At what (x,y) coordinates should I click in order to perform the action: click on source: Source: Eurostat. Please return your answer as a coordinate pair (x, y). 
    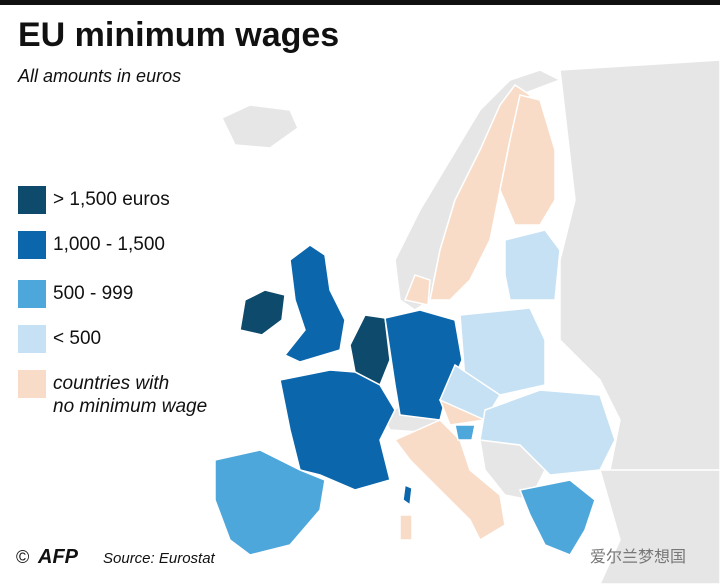
    Looking at the image, I should click on (159, 558).